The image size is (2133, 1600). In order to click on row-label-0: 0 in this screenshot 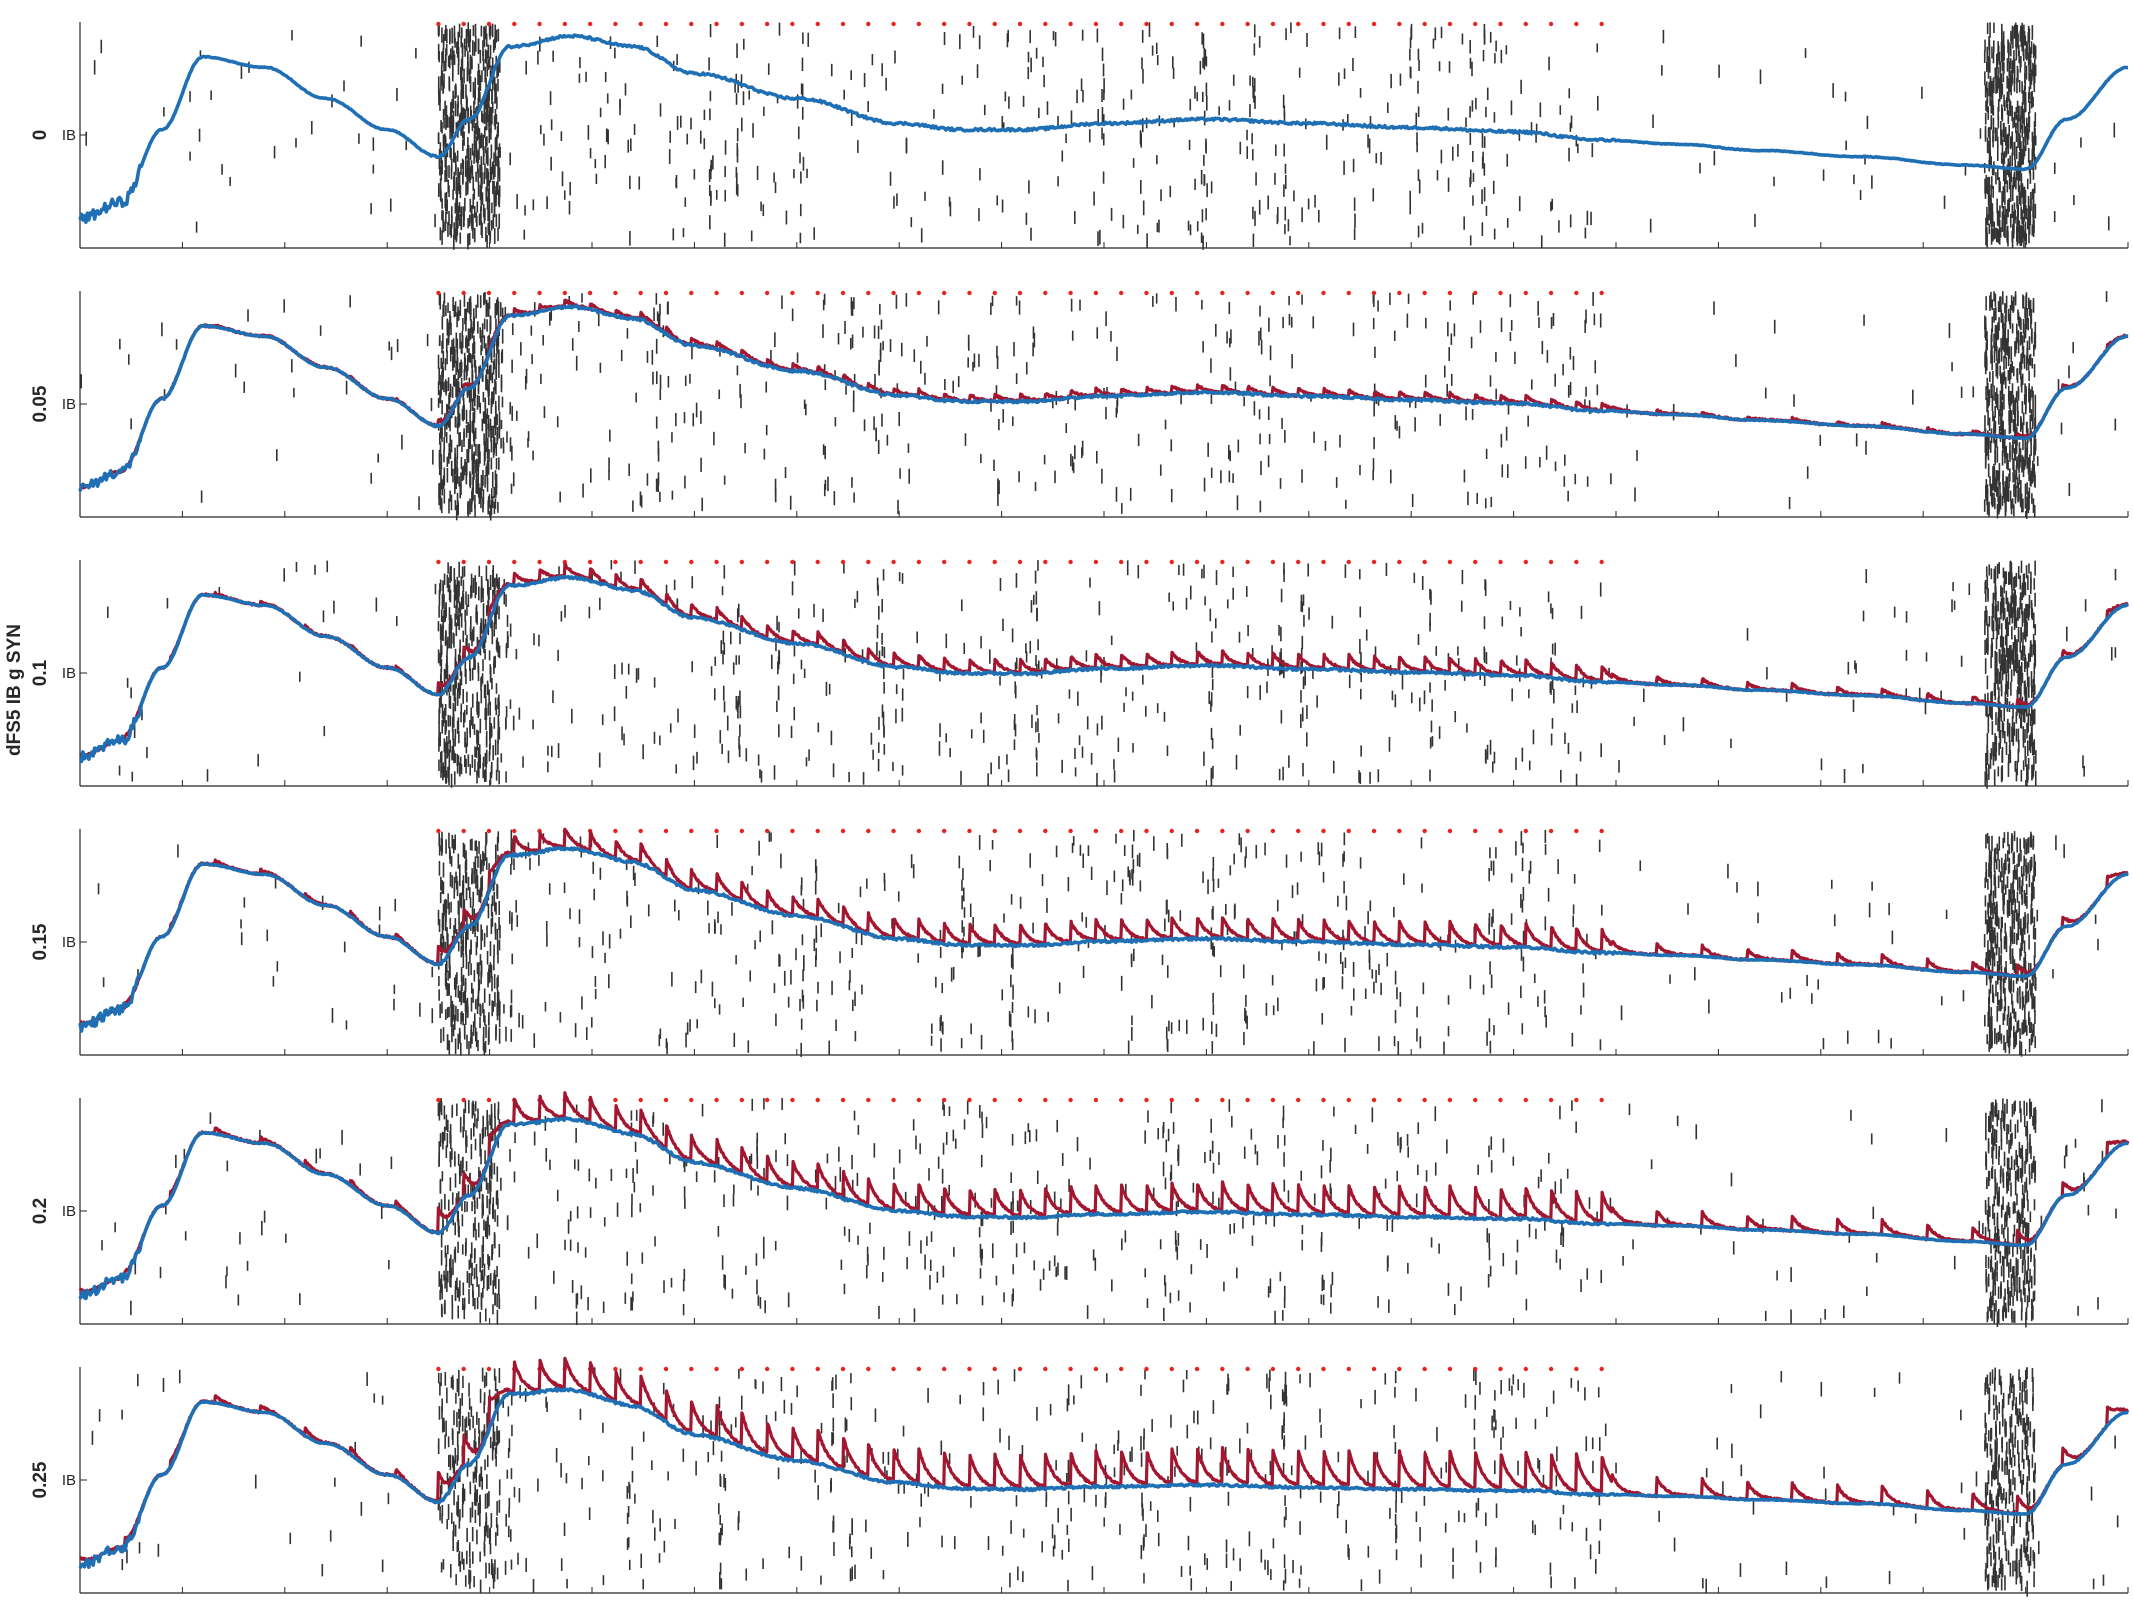, I will do `click(40, 135)`.